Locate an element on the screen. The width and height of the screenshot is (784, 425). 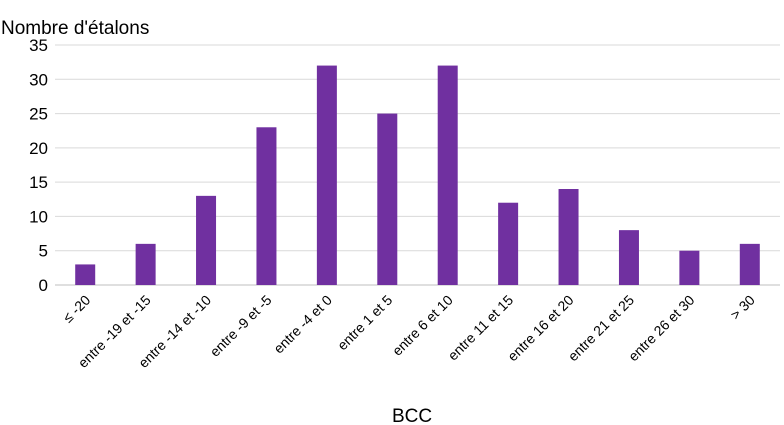
y-tick-label: 15 is located at coordinates (38, 182).